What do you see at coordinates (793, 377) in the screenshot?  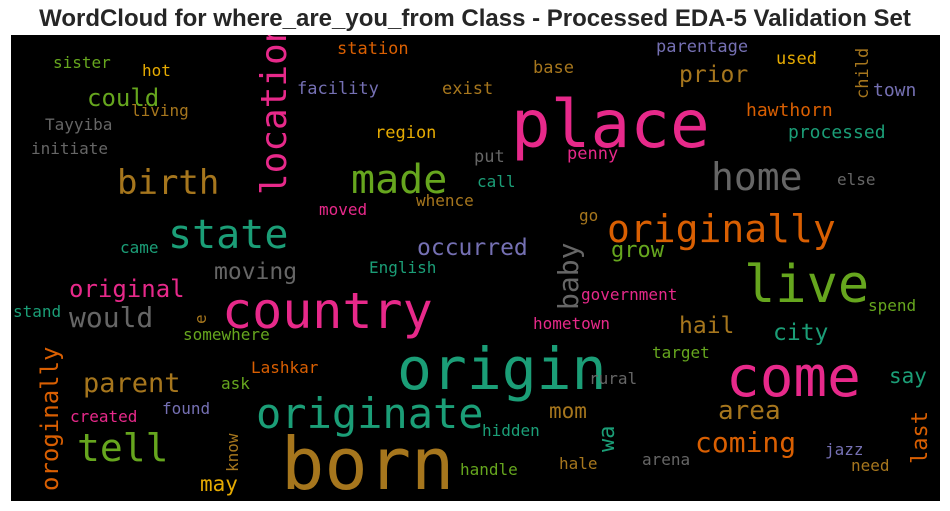 I see `word-come: come` at bounding box center [793, 377].